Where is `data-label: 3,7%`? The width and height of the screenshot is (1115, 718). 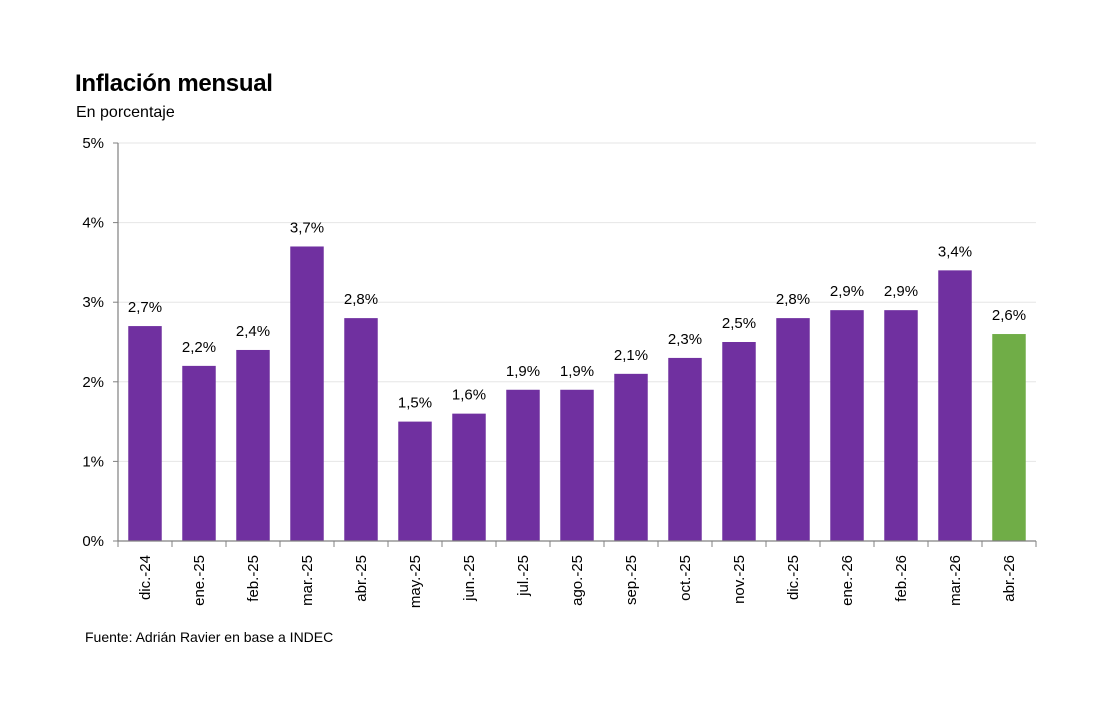 data-label: 3,7% is located at coordinates (307, 227).